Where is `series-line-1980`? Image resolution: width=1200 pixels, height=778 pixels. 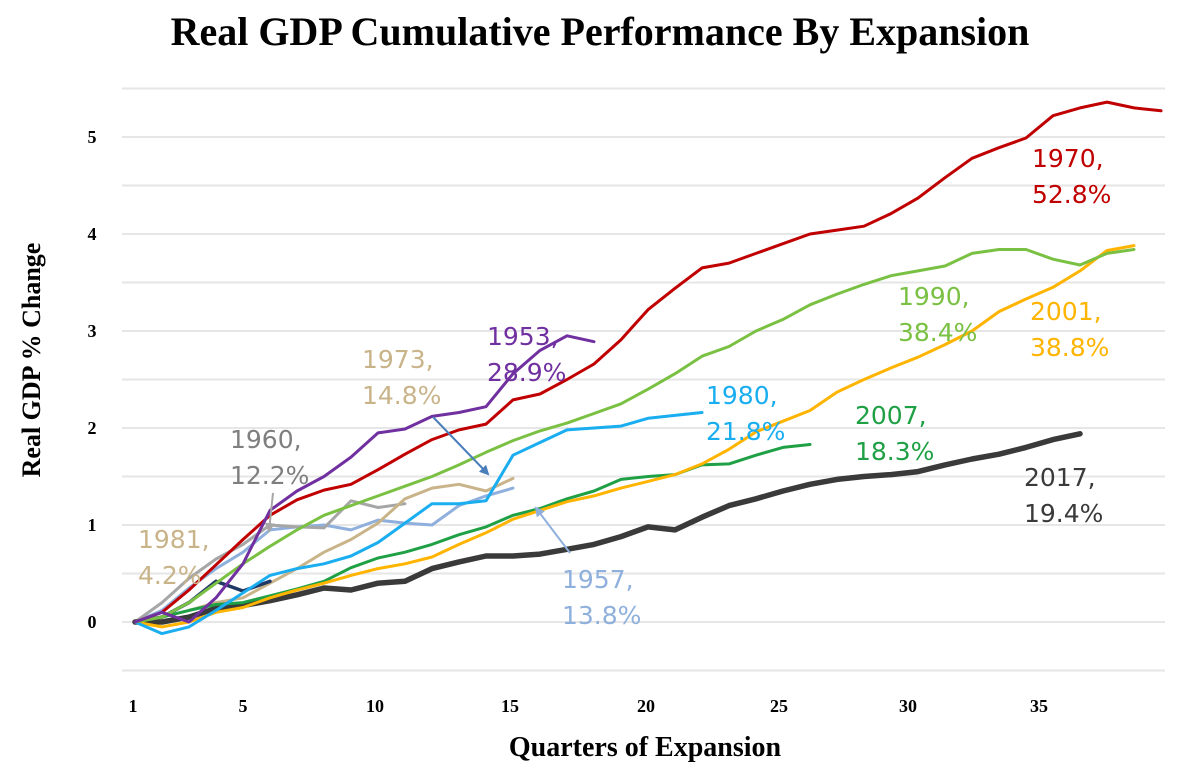
series-line-1980 is located at coordinates (418, 523).